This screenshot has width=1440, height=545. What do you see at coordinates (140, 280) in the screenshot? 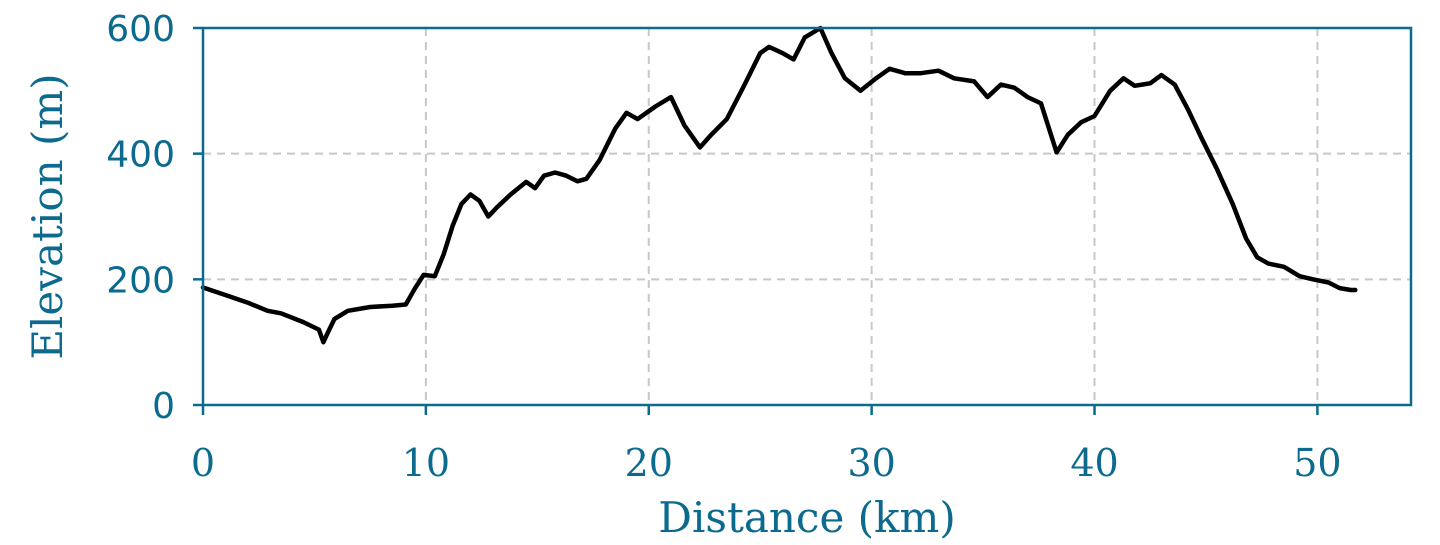
I see `y-tick-label: 200` at bounding box center [140, 280].